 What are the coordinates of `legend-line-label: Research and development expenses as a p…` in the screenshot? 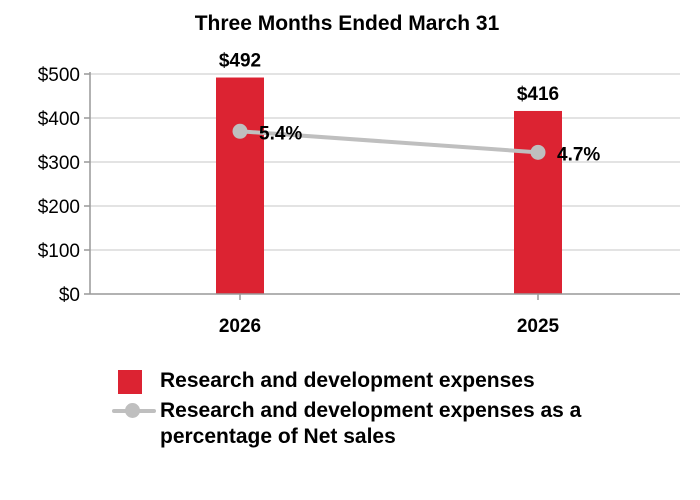 It's located at (371, 423).